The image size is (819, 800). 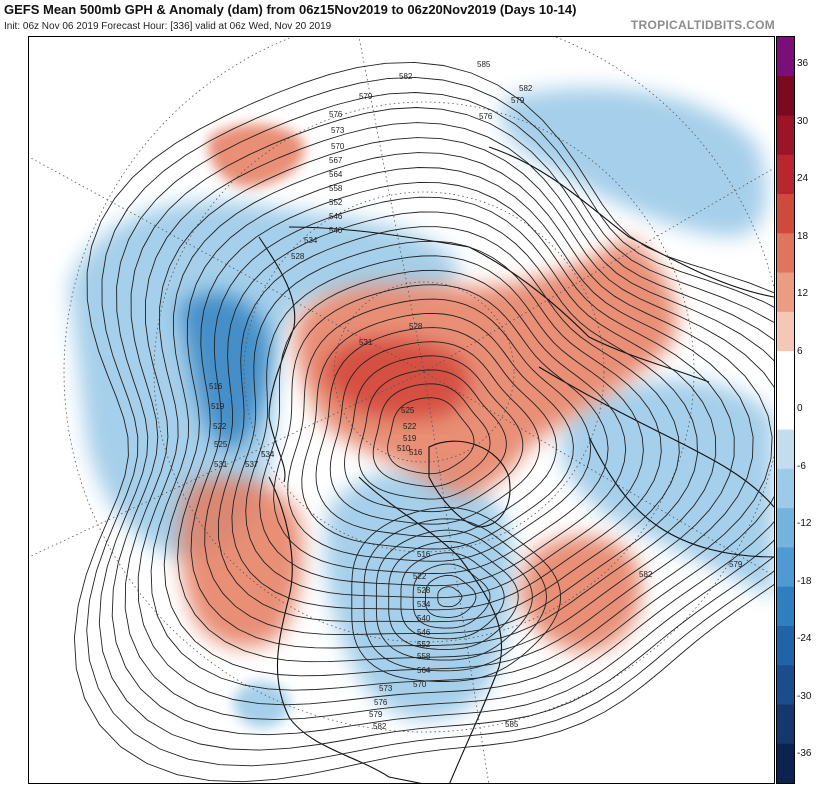 I want to click on contour-label: 519, so click(x=410, y=438).